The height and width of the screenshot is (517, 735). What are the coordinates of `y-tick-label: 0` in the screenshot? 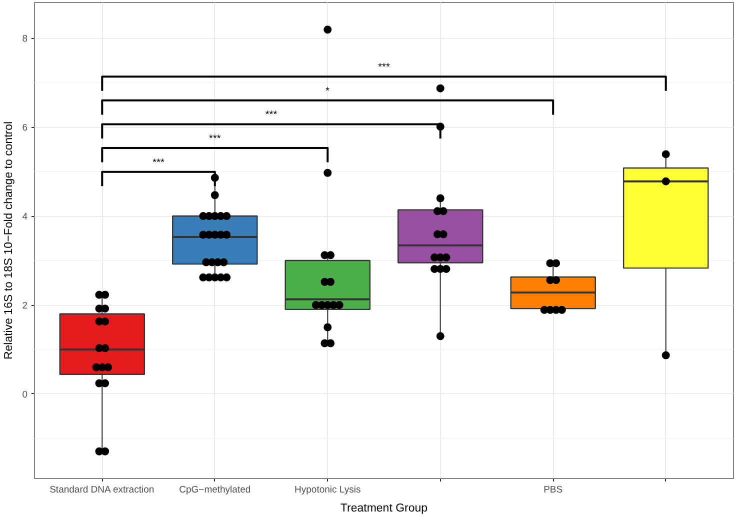 It's located at (25, 394).